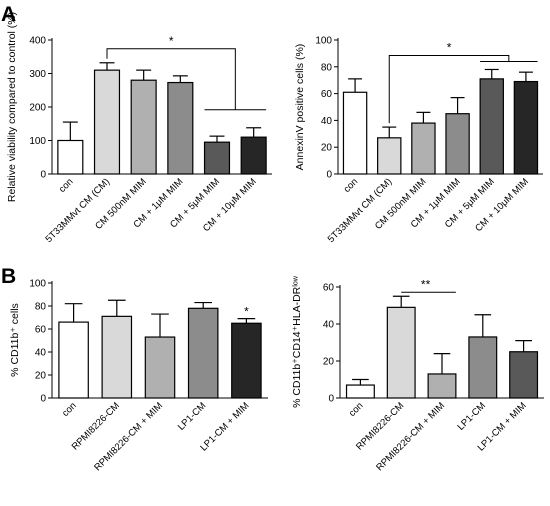 The width and height of the screenshot is (550, 506). I want to click on chart-a1-significance-star: *, so click(171, 41).